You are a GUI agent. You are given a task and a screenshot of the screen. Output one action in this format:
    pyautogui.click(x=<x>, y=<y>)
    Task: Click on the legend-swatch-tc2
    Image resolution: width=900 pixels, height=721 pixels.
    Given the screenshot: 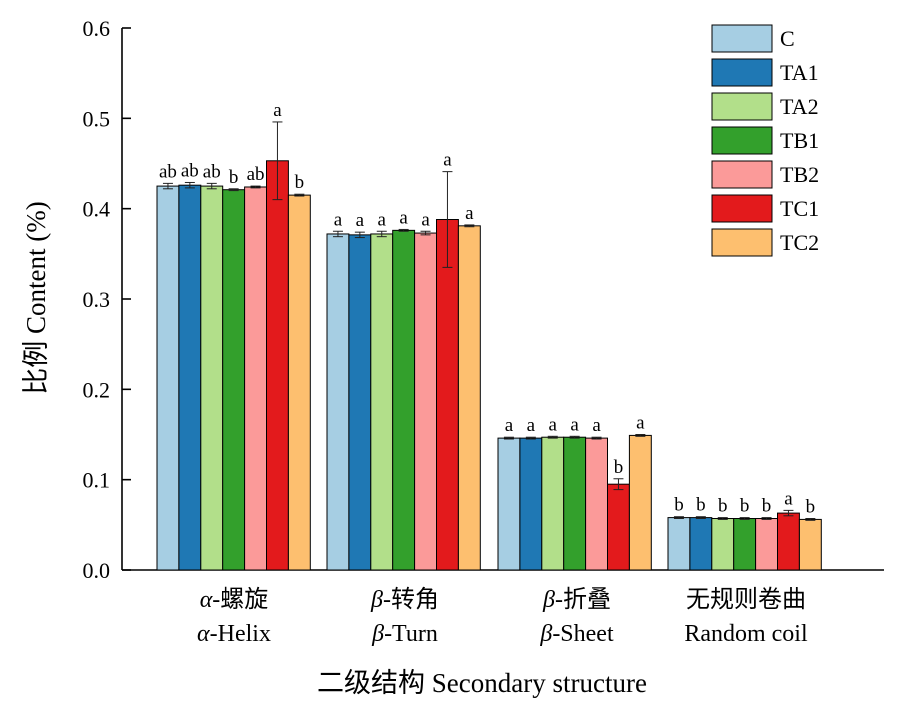 What is the action you would take?
    pyautogui.click(x=742, y=242)
    